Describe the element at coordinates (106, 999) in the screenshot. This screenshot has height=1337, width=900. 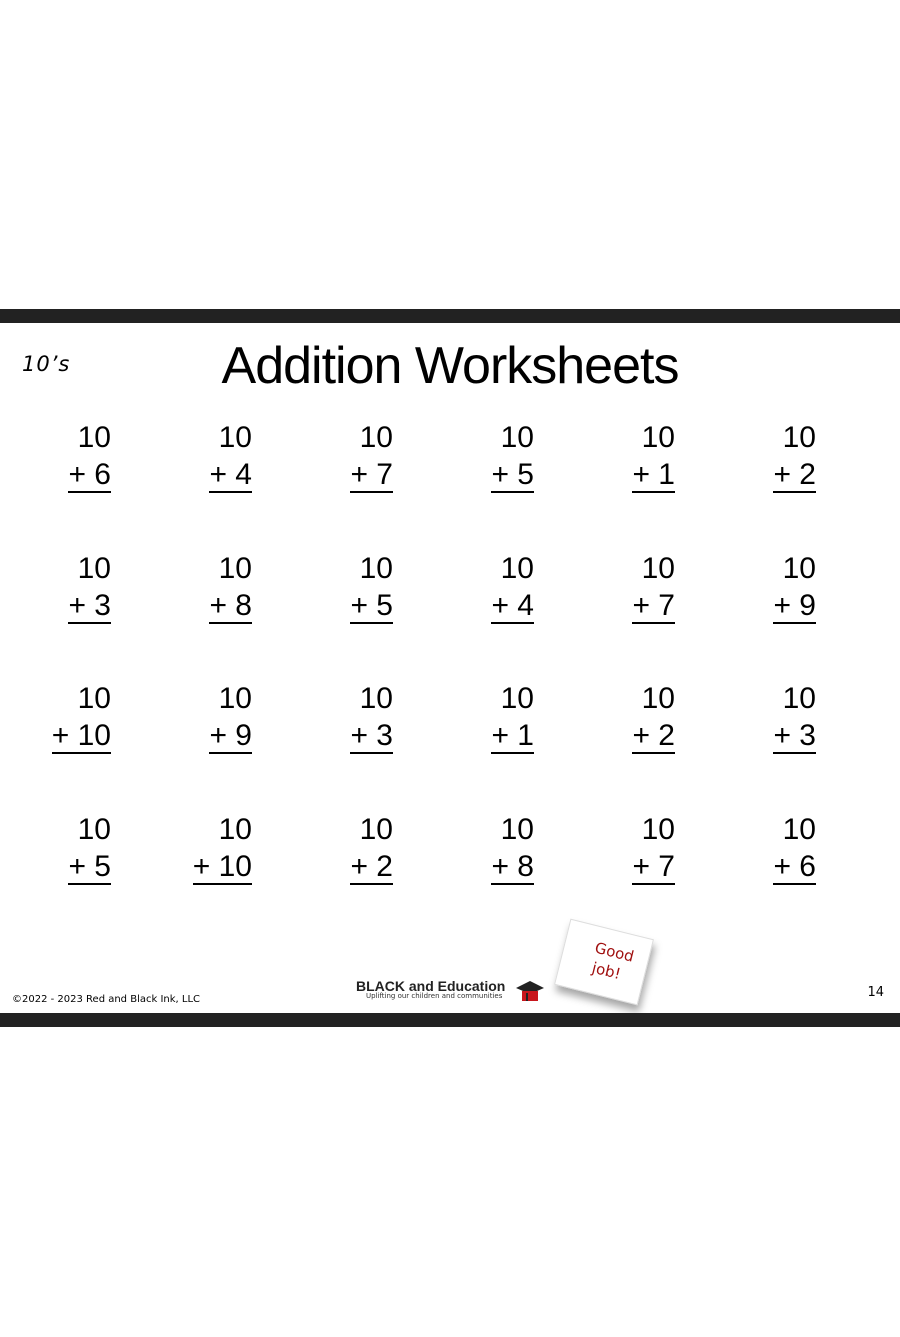
I see `copyright: ©2022 - 2023 Red and Black Ink, LLC` at that location.